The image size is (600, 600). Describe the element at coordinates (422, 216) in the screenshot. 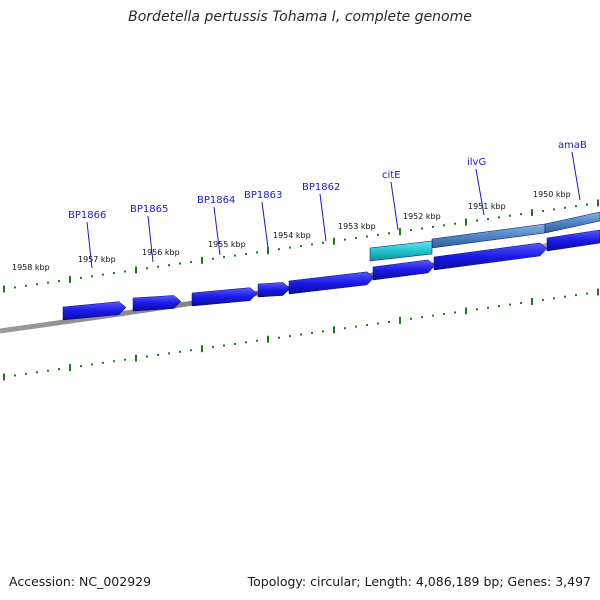

I see `scale-label: 1952 kbp` at that location.